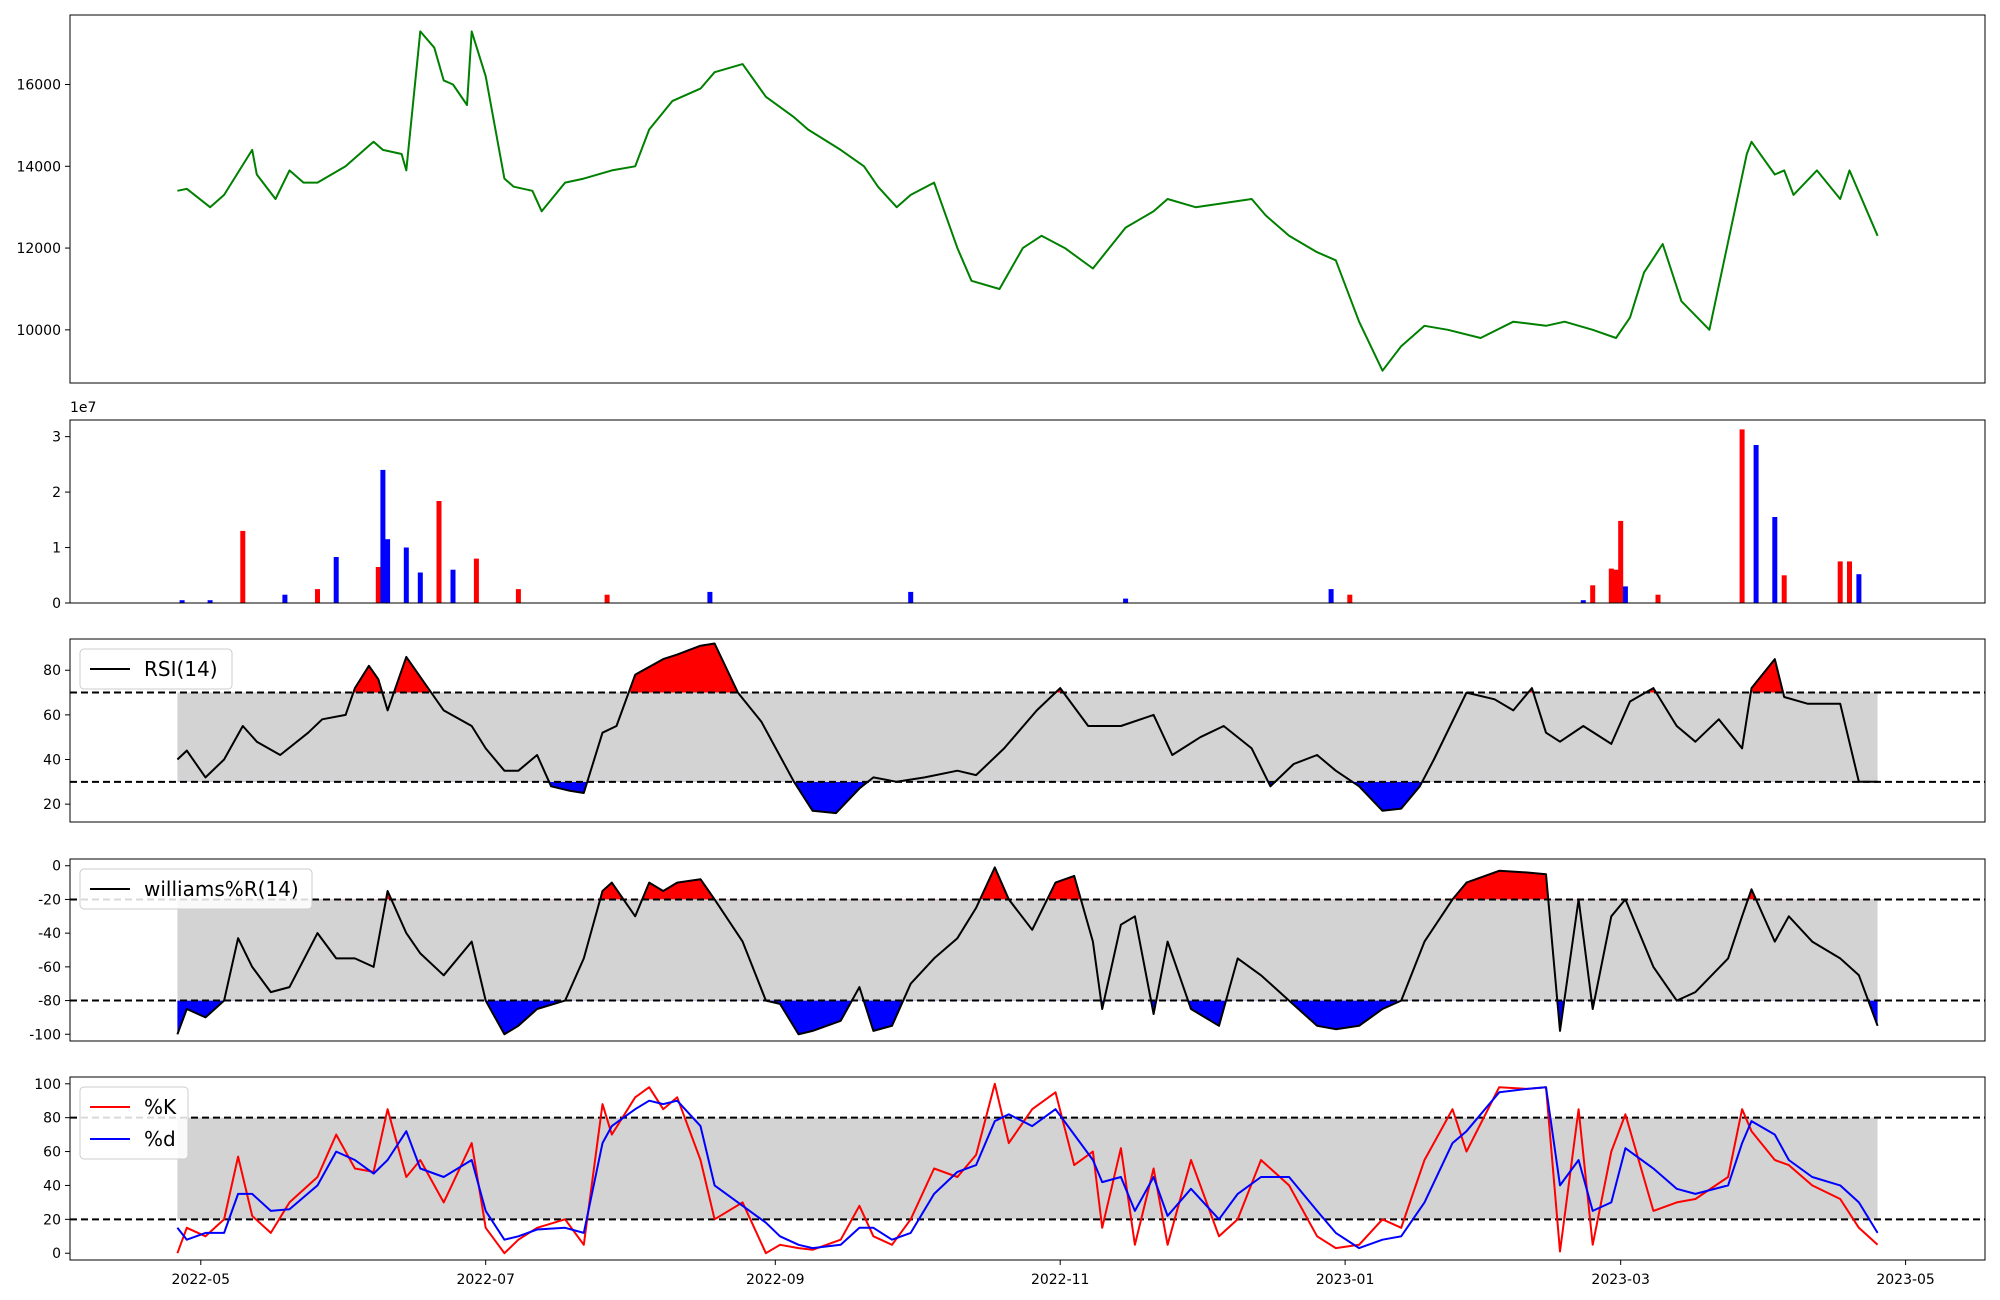 This screenshot has height=1300, width=2000. Describe the element at coordinates (160, 1139) in the screenshot. I see `stochastic-legend-label: %d` at that location.